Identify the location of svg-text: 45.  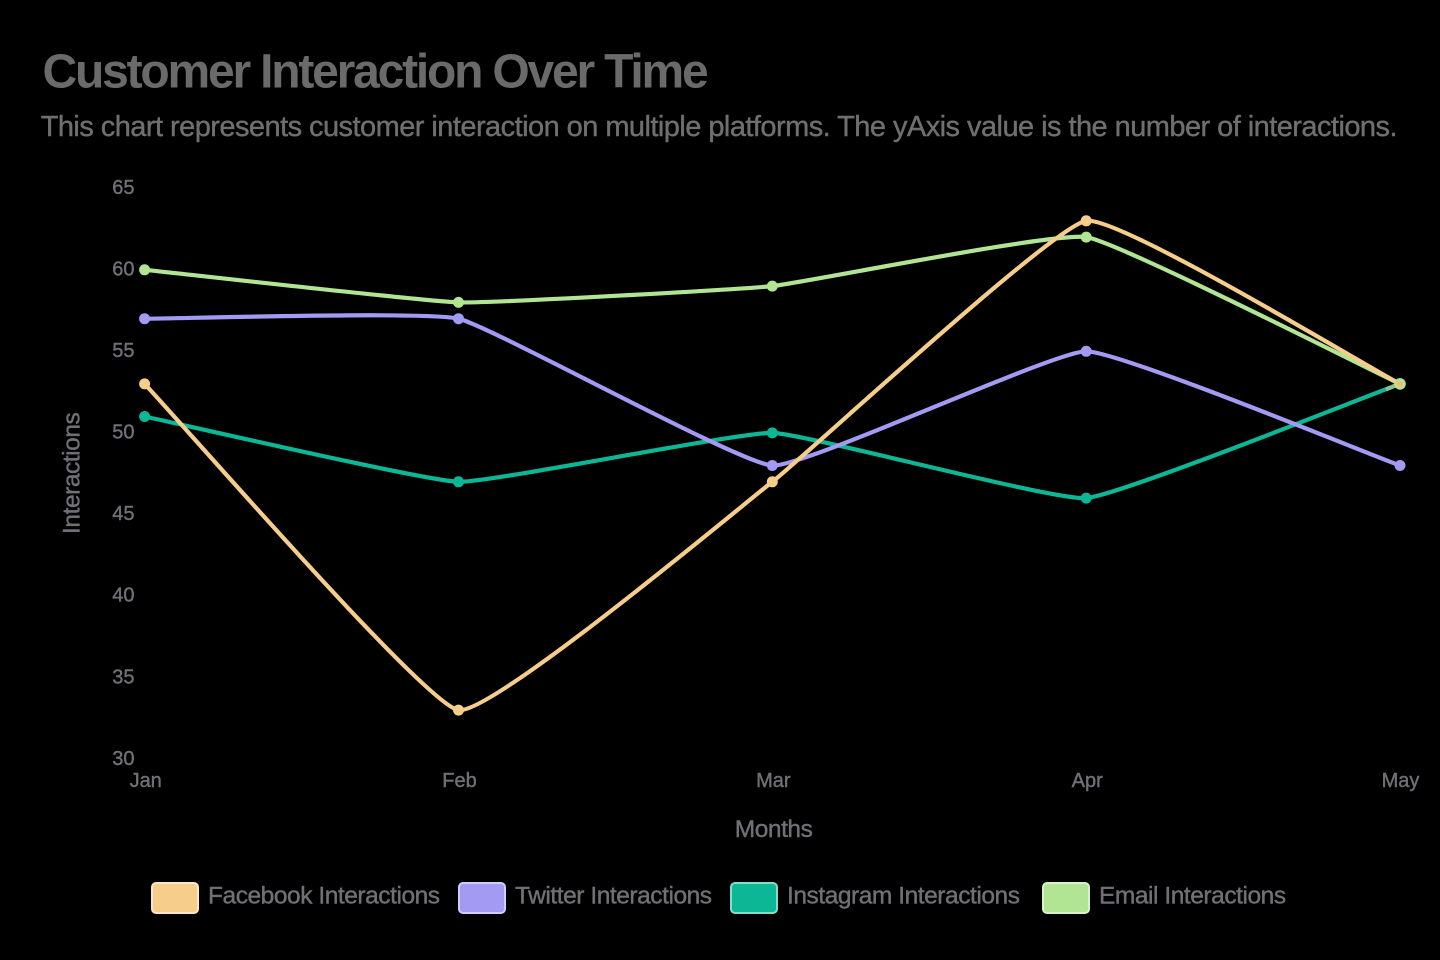
(123, 514).